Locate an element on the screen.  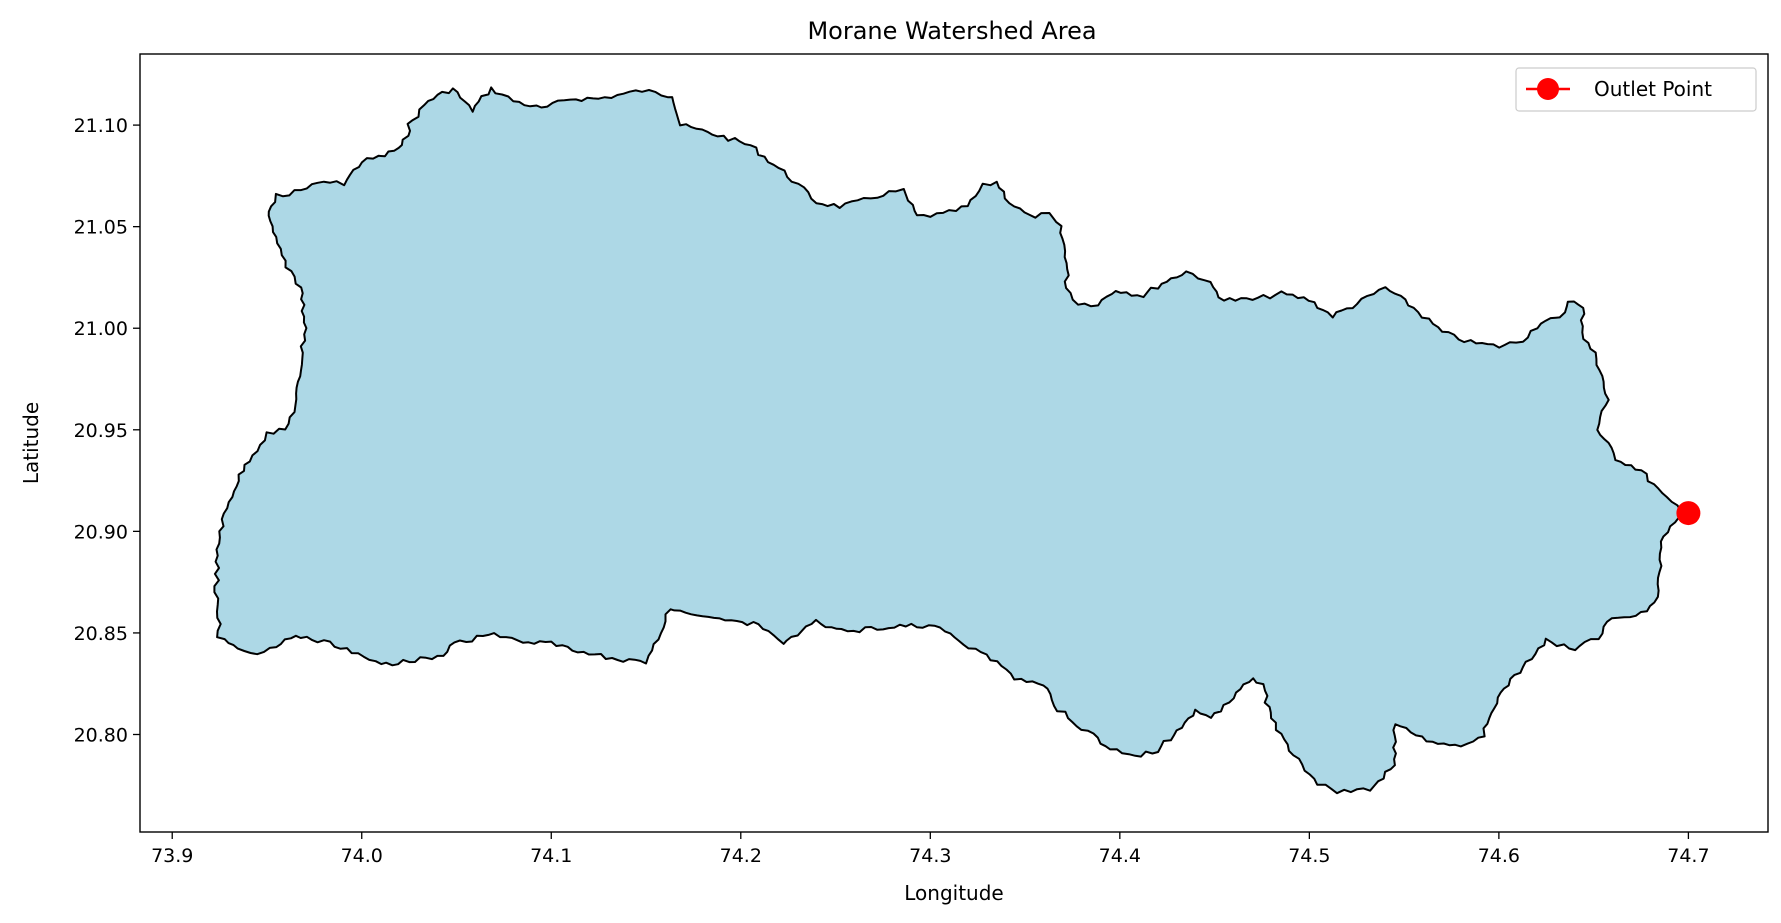
x-tick-label: 74.5 is located at coordinates (1309, 856).